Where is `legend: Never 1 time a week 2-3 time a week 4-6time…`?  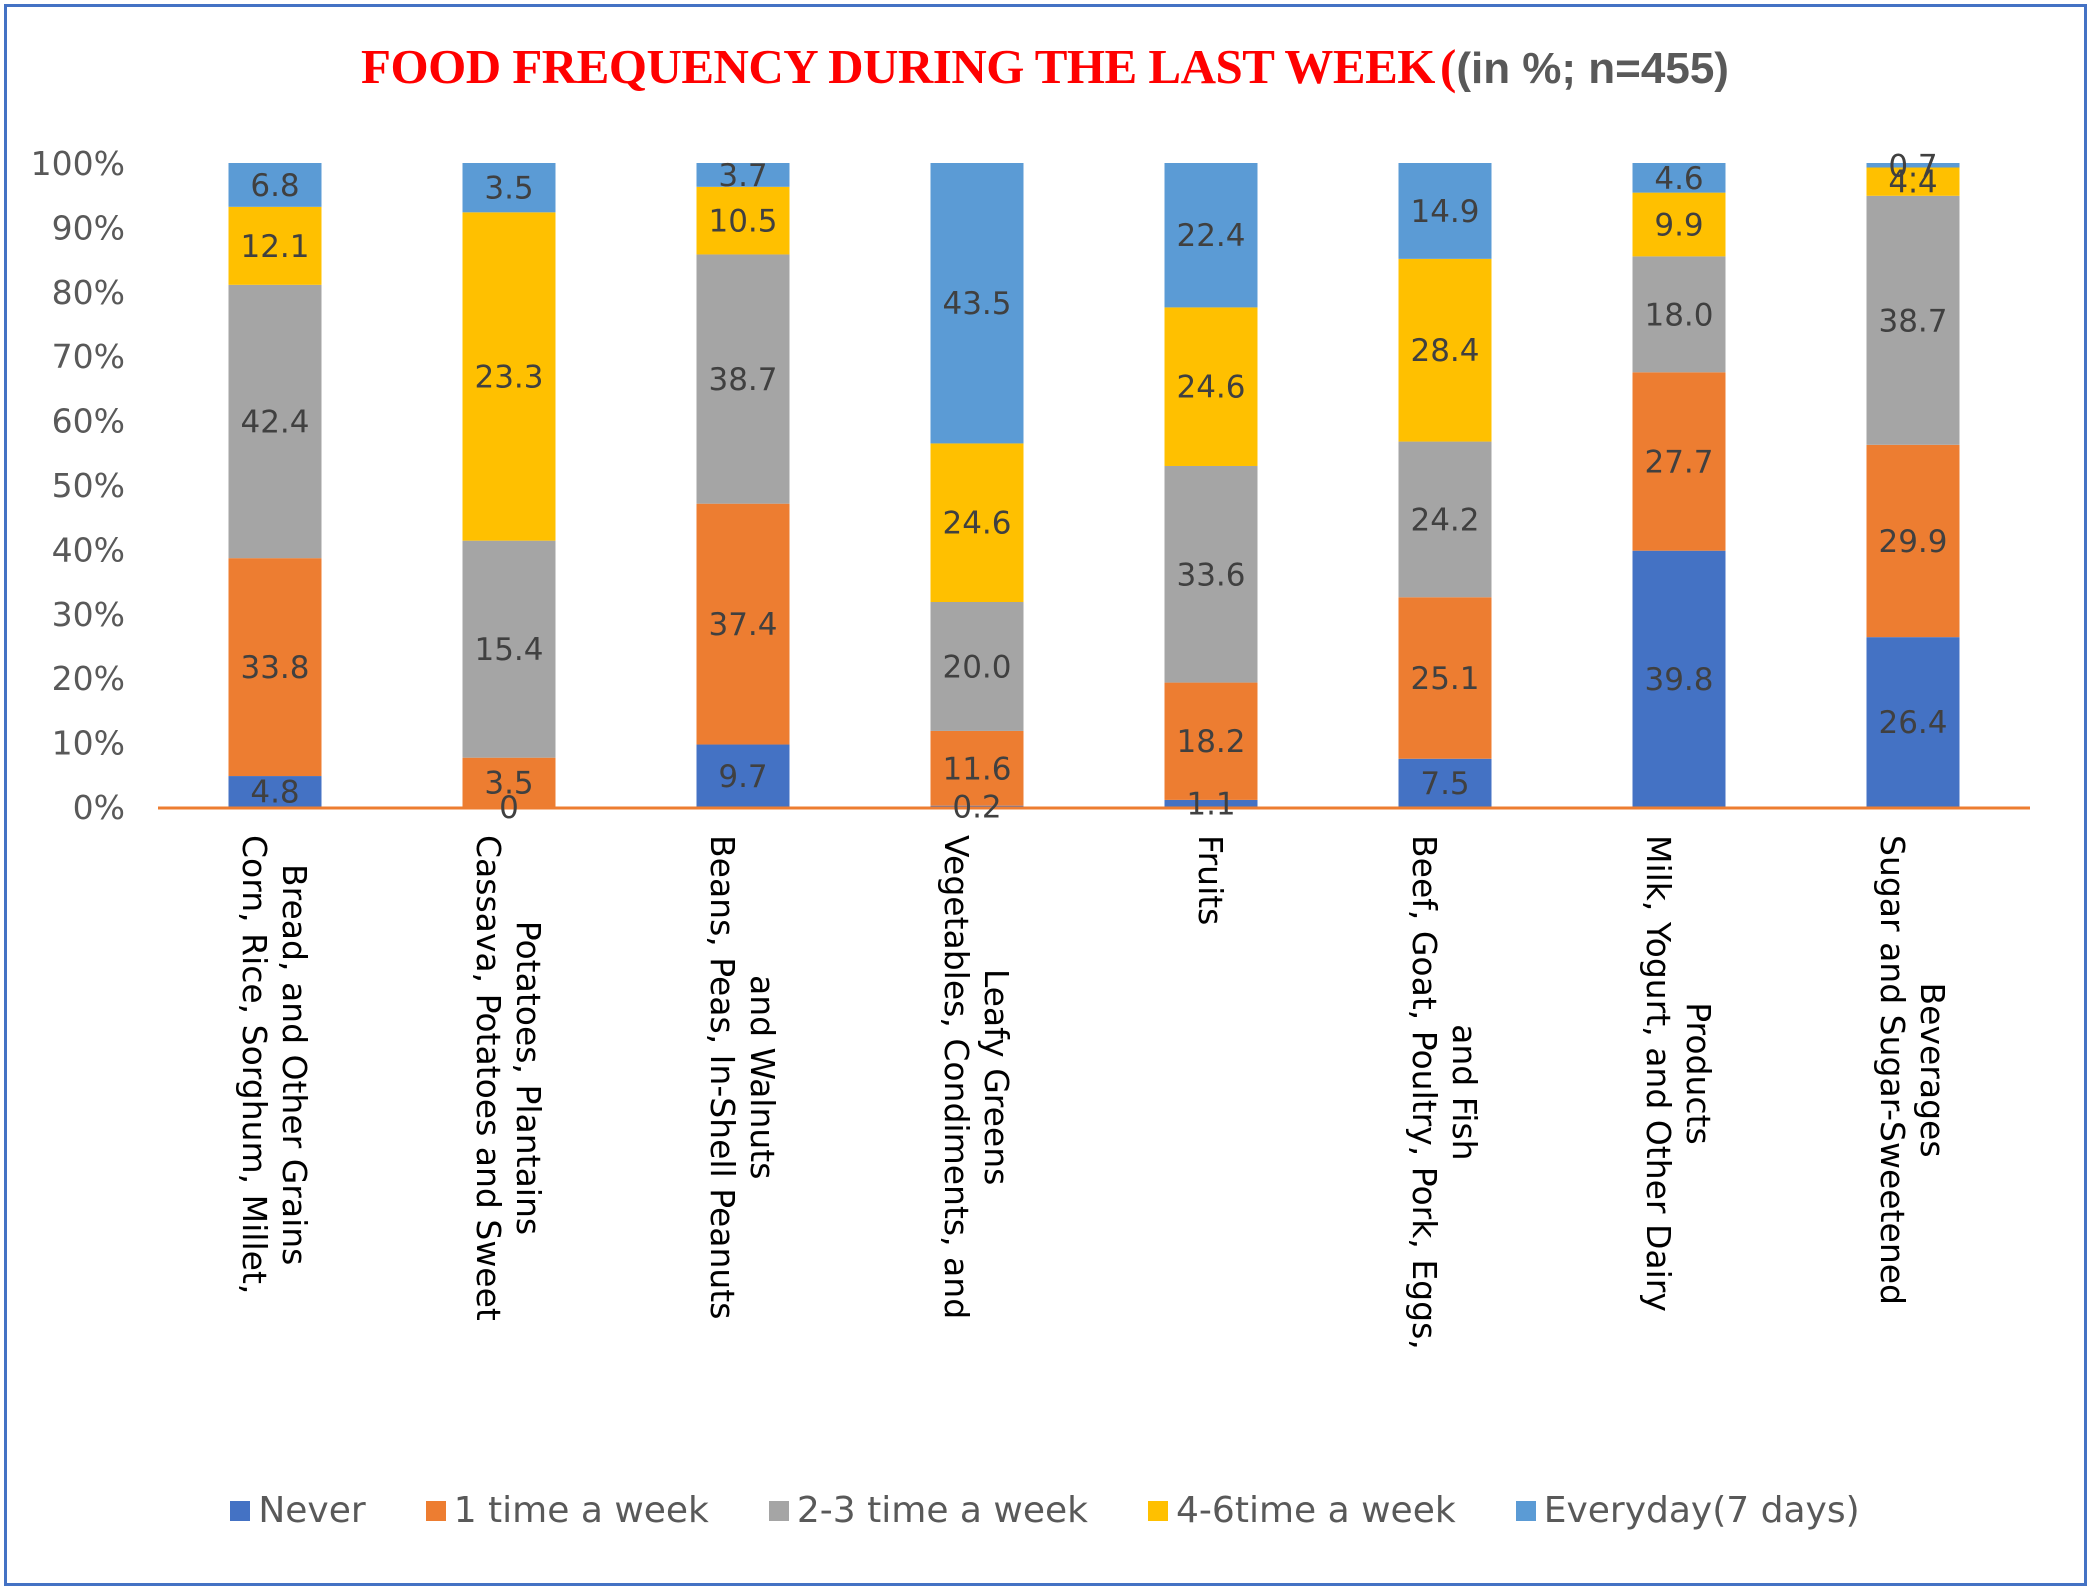
legend: Never 1 time a week 2-3 time a week 4-6time… is located at coordinates (1045, 1510).